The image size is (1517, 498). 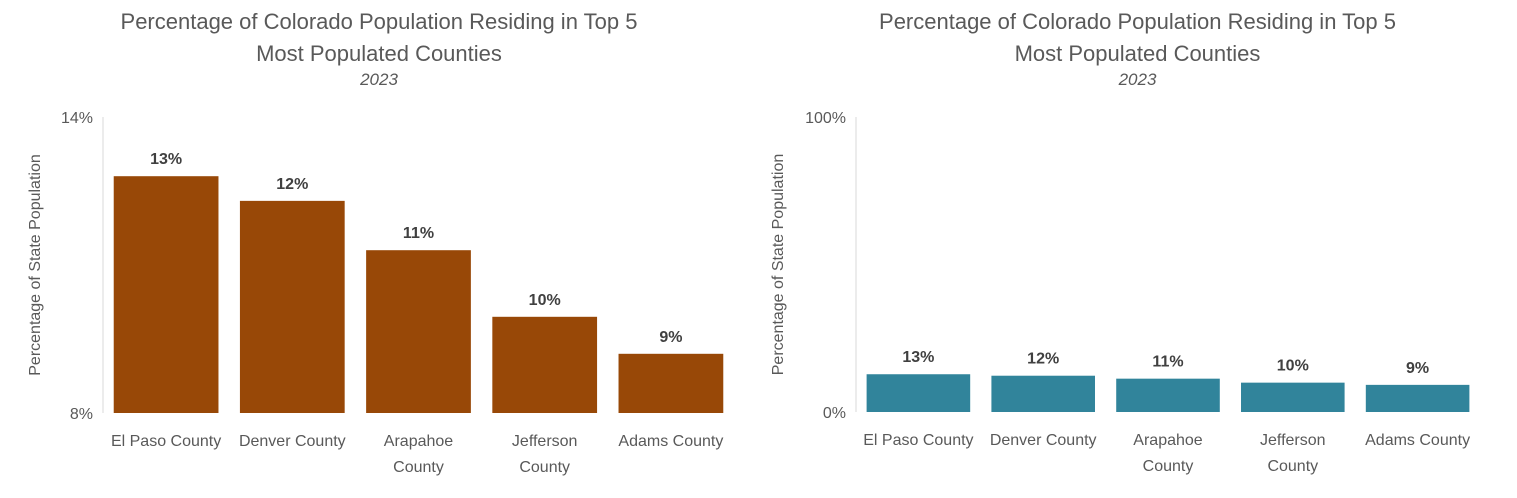 What do you see at coordinates (825, 118) in the screenshot?
I see `y-tick-label: 100%` at bounding box center [825, 118].